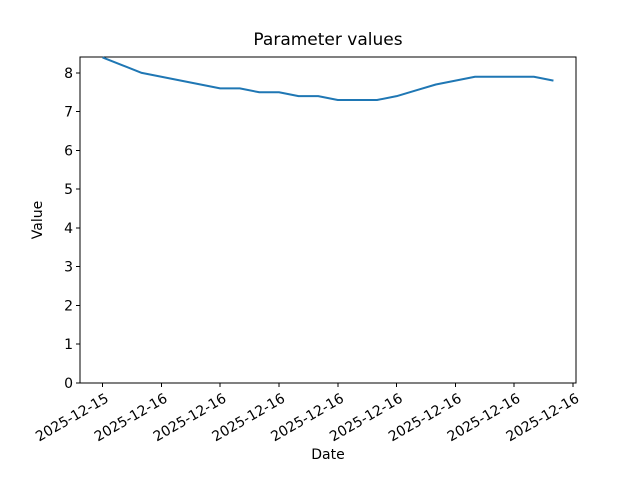 This screenshot has height=480, width=640. I want to click on y-tick-label: 4, so click(68, 229).